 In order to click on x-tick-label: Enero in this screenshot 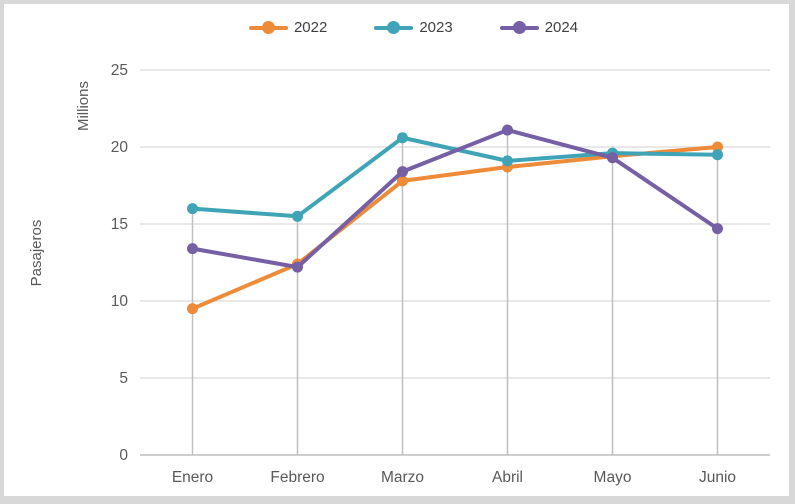, I will do `click(192, 477)`.